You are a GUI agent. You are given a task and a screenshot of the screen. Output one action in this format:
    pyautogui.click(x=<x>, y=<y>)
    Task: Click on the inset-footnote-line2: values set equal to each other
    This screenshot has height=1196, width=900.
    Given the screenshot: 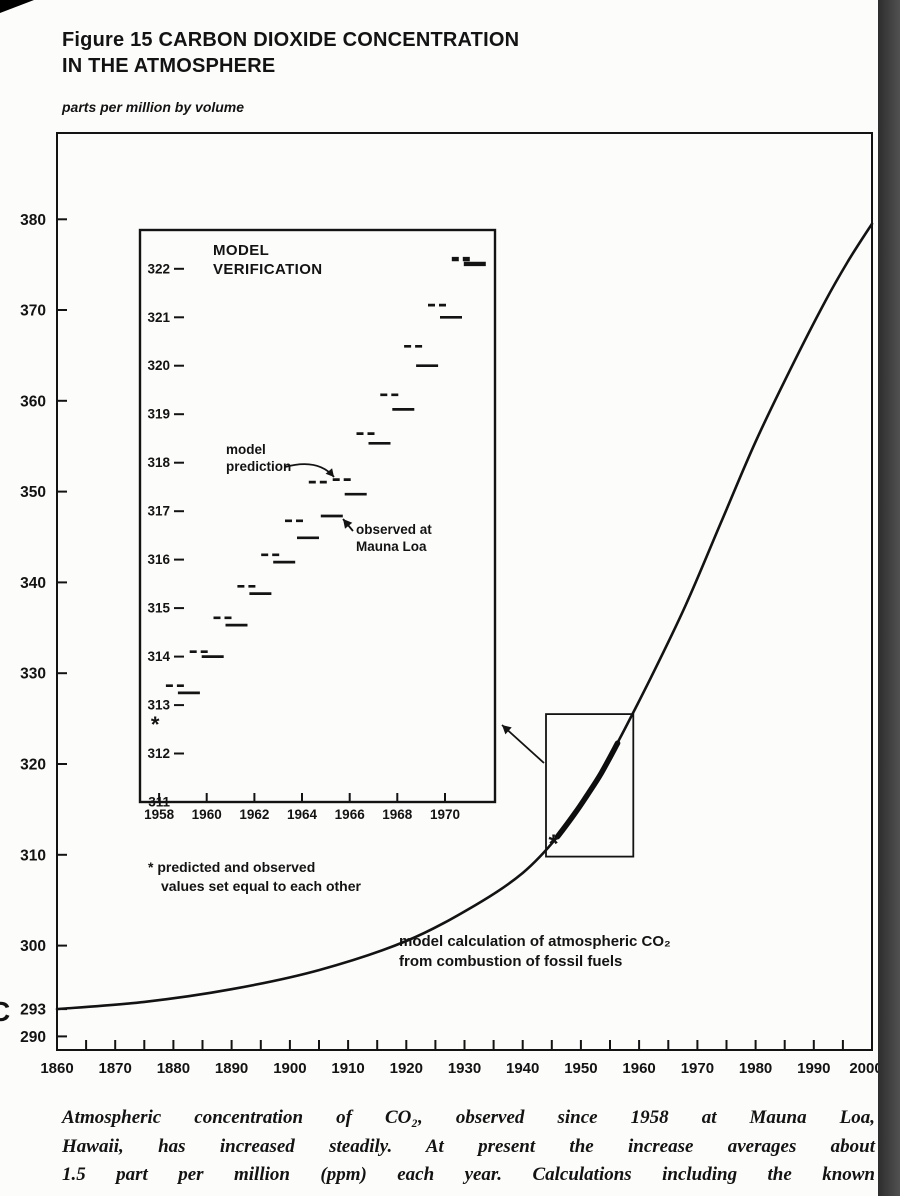 What is the action you would take?
    pyautogui.click(x=261, y=886)
    